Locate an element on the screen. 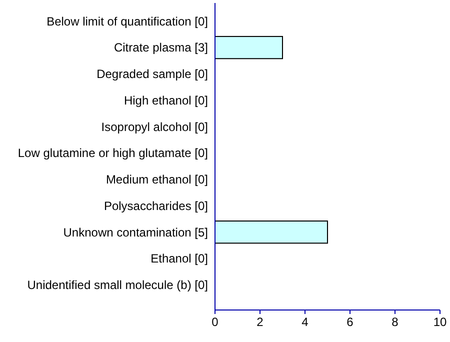 The width and height of the screenshot is (450, 342). x-tick-label: 4 is located at coordinates (305, 322).